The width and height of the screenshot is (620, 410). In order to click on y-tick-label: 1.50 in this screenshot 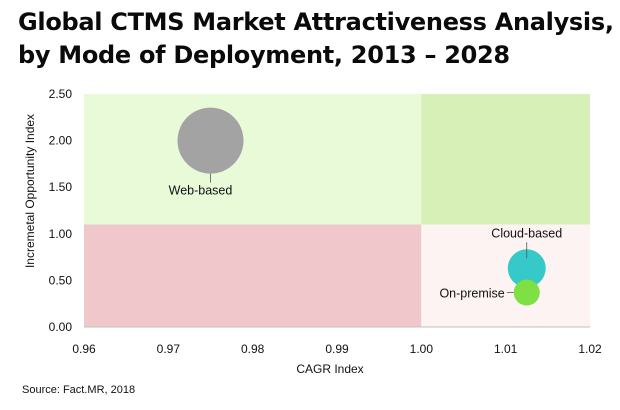, I will do `click(61, 187)`.